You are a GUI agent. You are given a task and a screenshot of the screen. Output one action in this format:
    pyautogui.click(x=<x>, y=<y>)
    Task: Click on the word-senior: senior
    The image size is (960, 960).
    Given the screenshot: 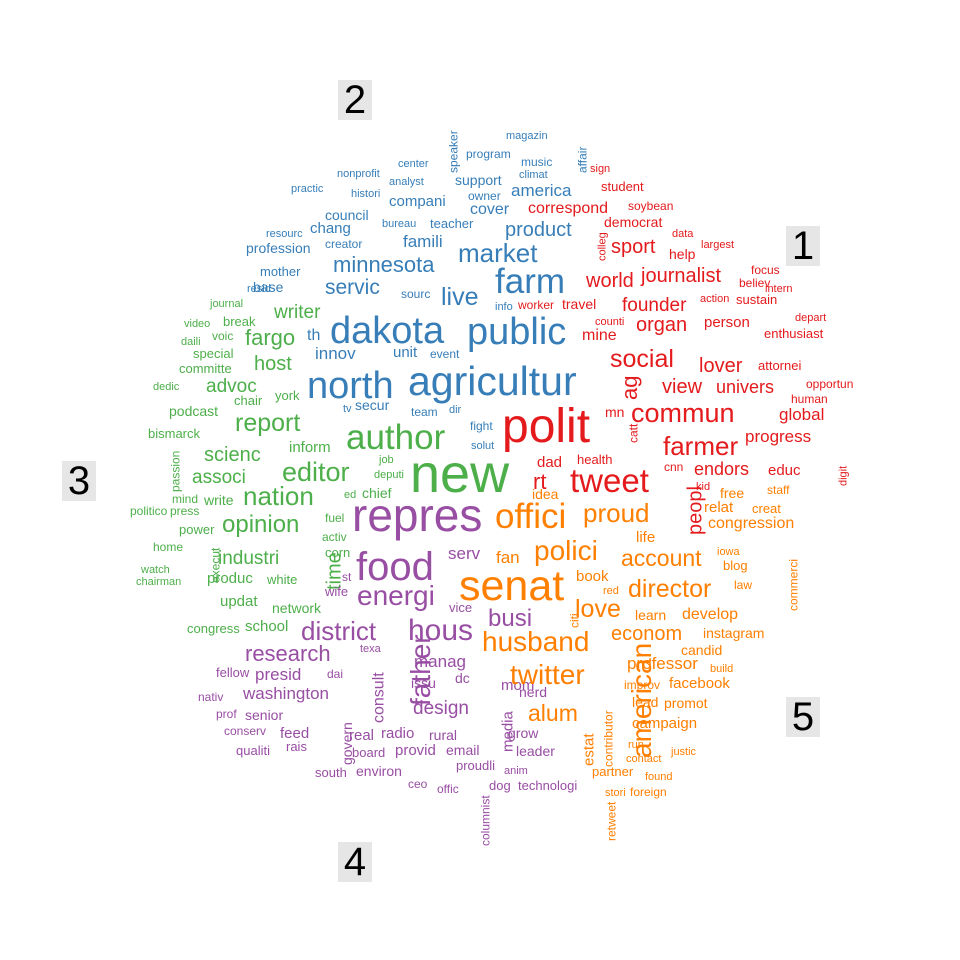 What is the action you would take?
    pyautogui.click(x=264, y=715)
    